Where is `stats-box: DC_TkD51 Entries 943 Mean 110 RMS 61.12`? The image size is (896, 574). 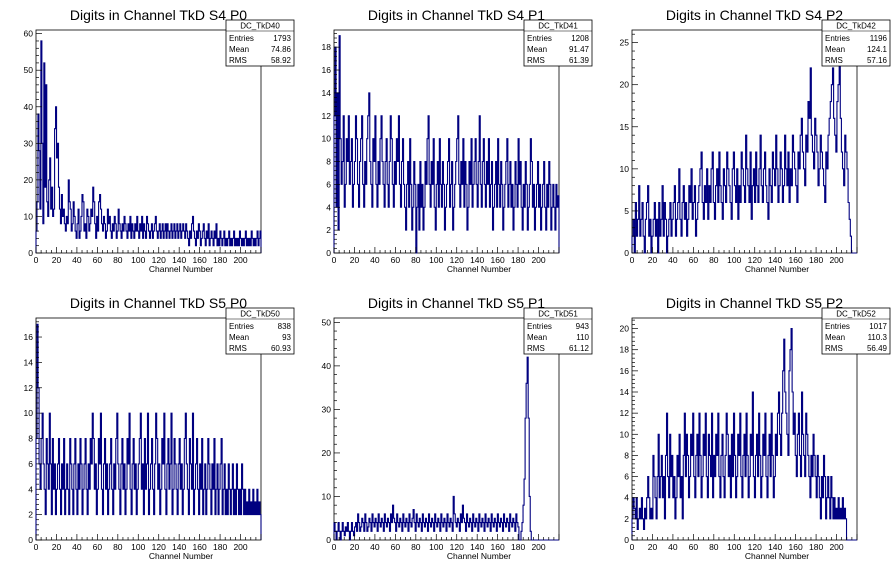
stats-box: DC_TkD51 Entries 943 Mean 110 RMS 61.12 is located at coordinates (558, 331).